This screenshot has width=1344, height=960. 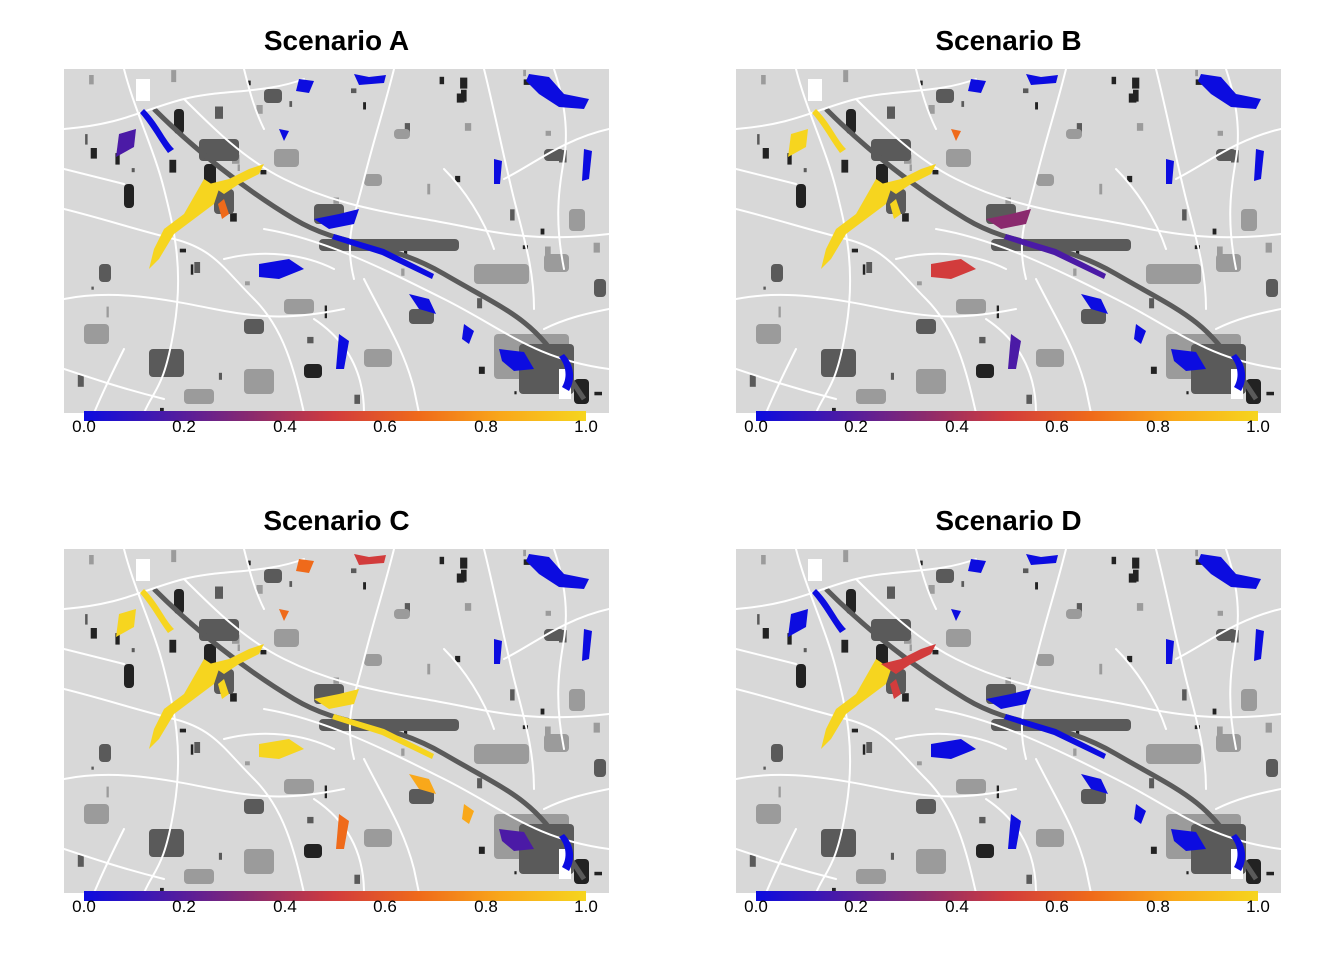 What do you see at coordinates (285, 906) in the screenshot?
I see `colorbar-tick-label: 0.4` at bounding box center [285, 906].